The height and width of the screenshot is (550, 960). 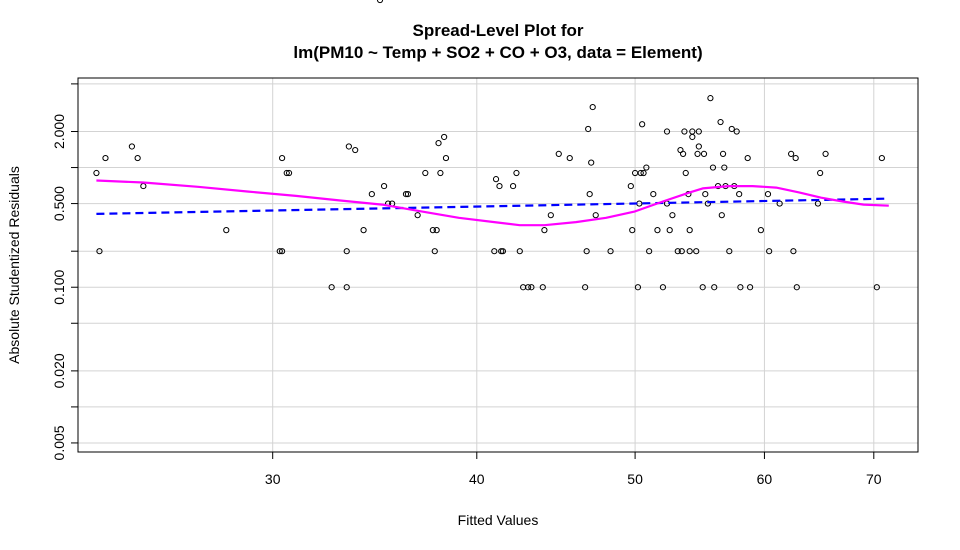 I want to click on x-tick-label: 70, so click(x=874, y=479).